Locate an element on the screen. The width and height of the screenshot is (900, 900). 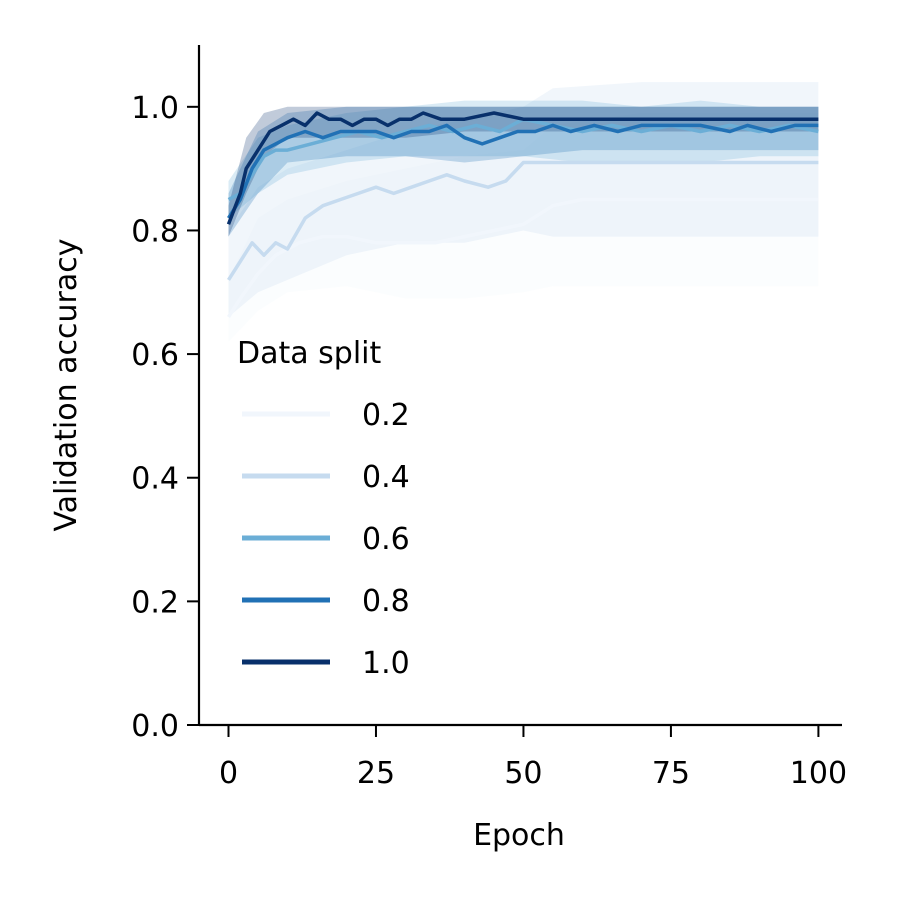
x-ticks: 0 25 50 75 100 is located at coordinates (533, 758).